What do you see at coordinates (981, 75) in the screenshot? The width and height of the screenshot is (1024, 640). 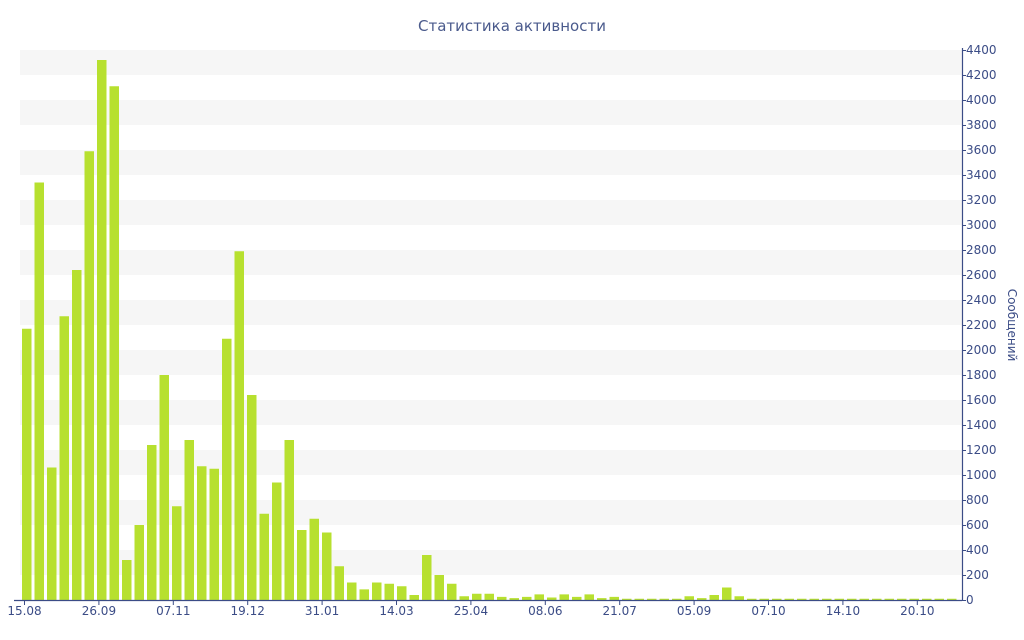 I see `y-tick-label: 4200` at bounding box center [981, 75].